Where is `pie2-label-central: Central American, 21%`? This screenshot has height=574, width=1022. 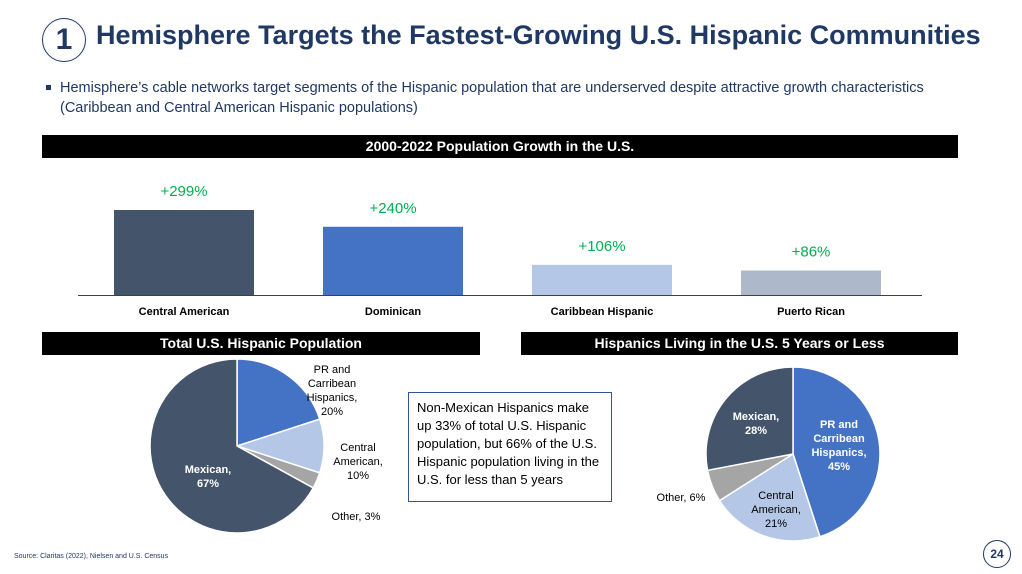 pie2-label-central: Central American, 21% is located at coordinates (776, 510).